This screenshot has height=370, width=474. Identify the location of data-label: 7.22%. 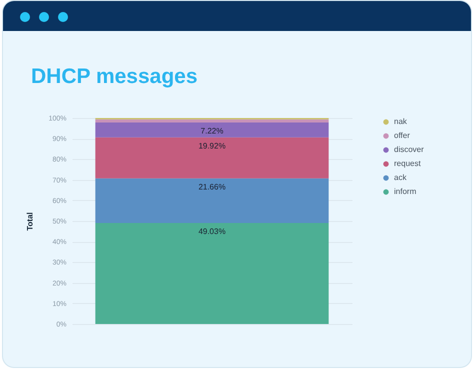
(212, 131).